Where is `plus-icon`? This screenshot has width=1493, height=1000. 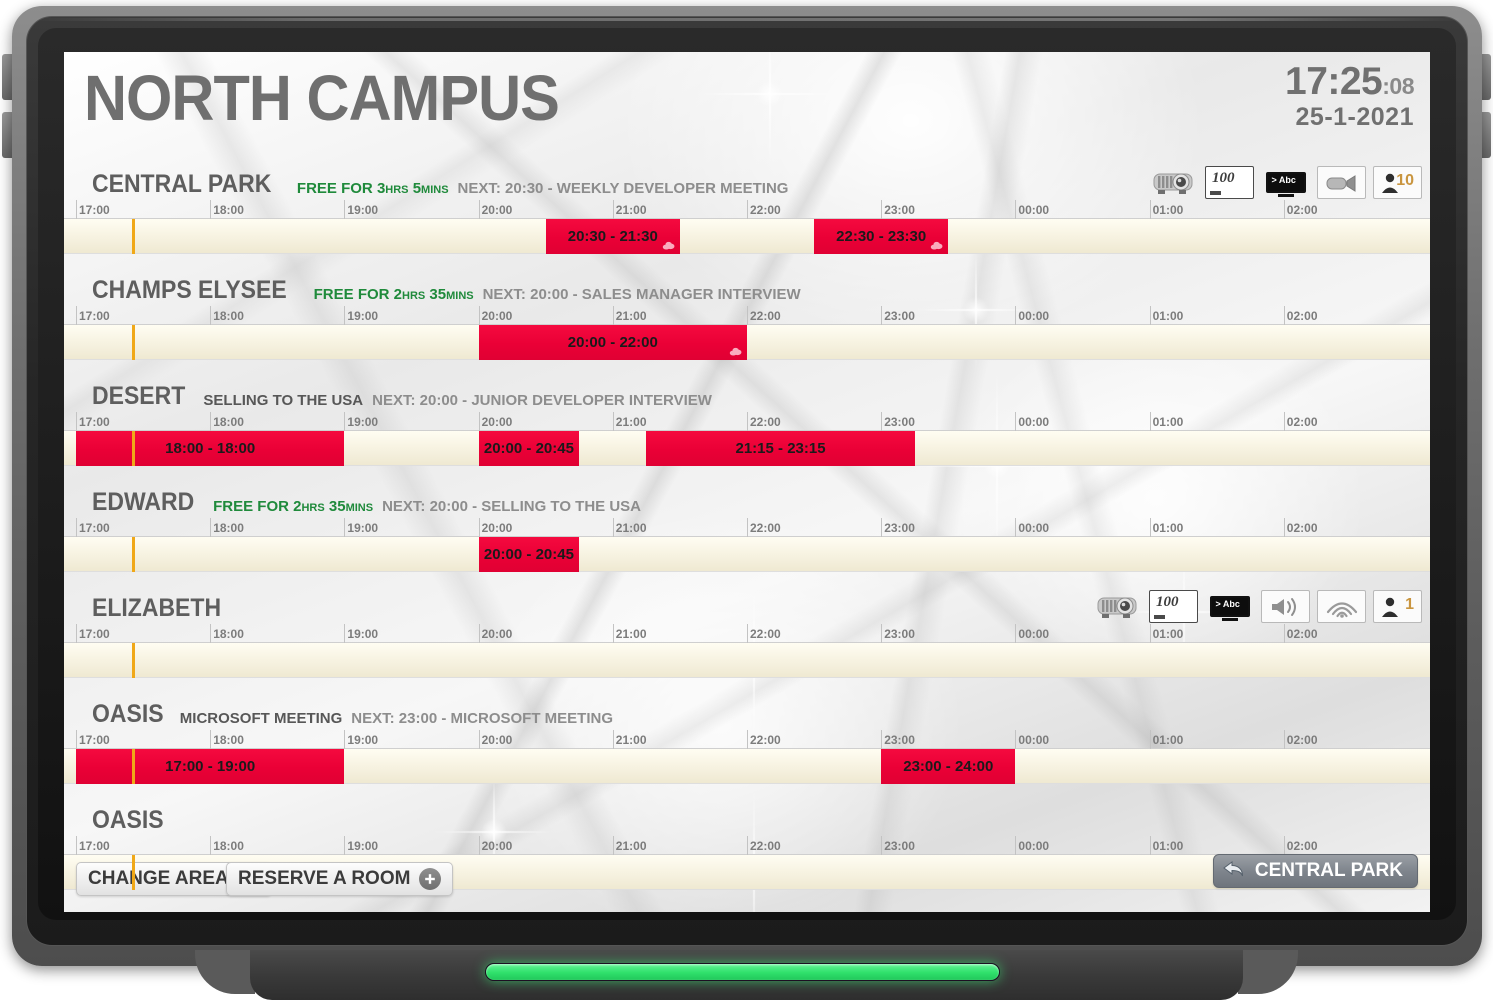
plus-icon is located at coordinates (430, 879).